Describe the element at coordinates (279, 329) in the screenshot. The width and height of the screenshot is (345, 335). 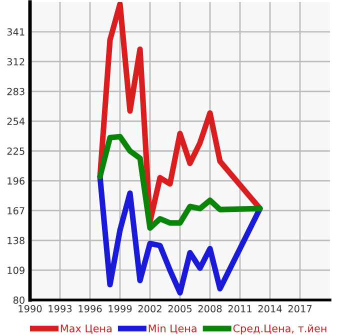
I see `legend-label: Сред.Цена, т.йен` at that location.